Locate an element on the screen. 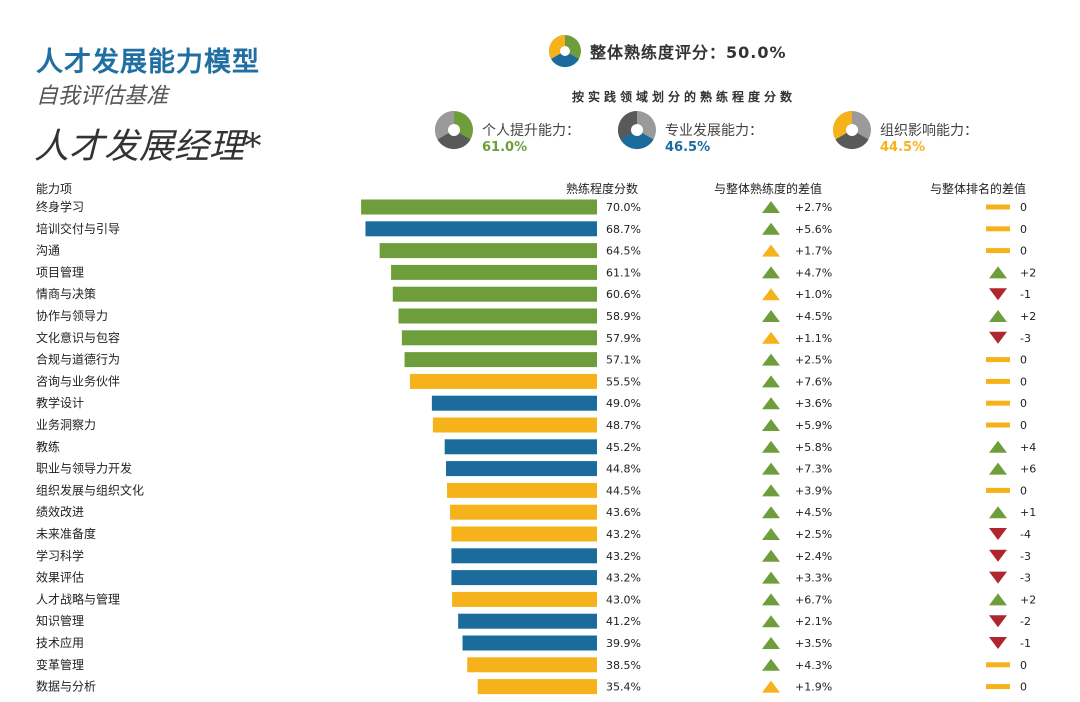  overall-score-label: 整体熟练度评分： is located at coordinates (658, 52).